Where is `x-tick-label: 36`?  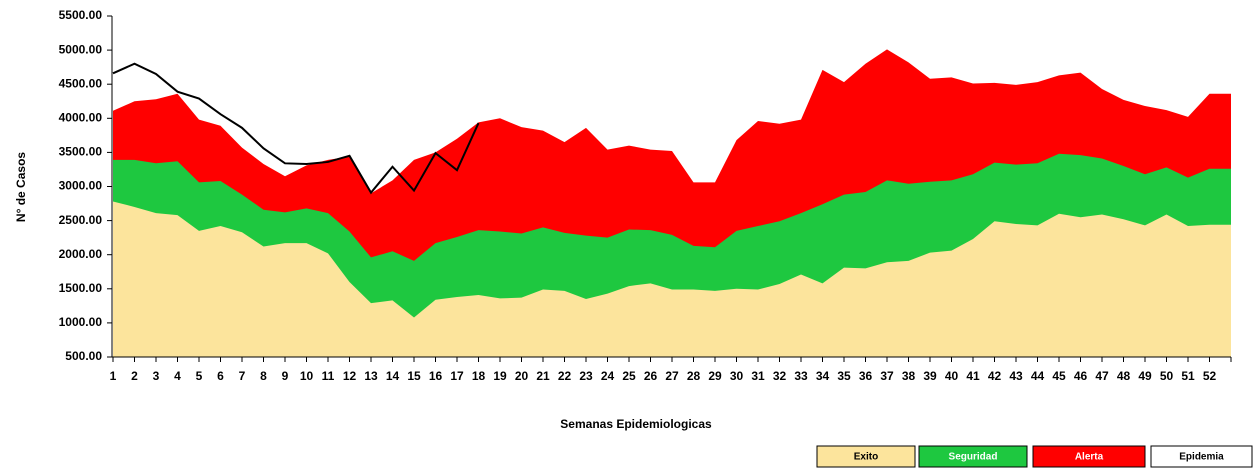 x-tick-label: 36 is located at coordinates (866, 376).